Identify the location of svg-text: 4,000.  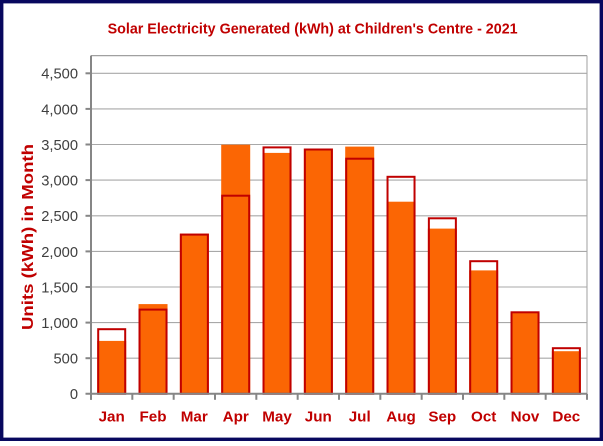
(59, 110).